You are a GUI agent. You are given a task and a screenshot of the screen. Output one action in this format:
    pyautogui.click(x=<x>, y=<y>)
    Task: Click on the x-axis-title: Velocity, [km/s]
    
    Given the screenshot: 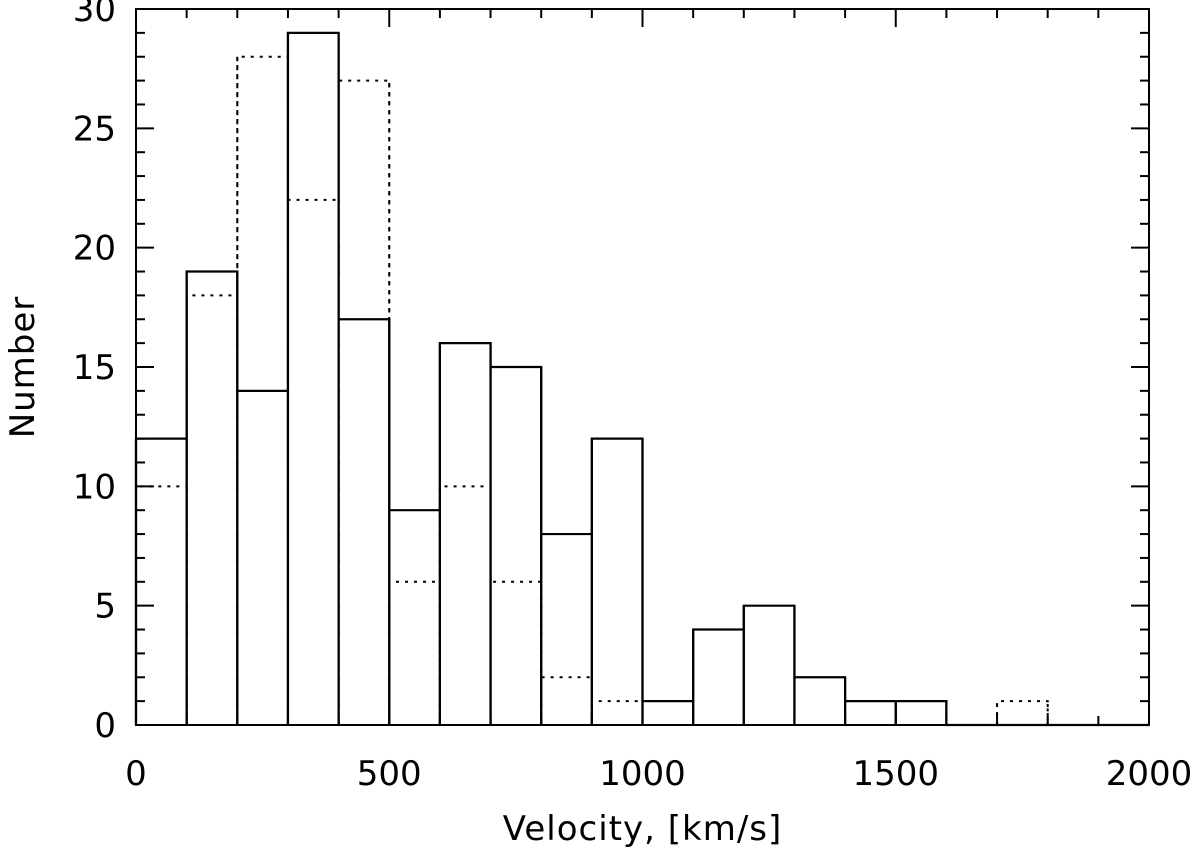 What is the action you would take?
    pyautogui.click(x=643, y=829)
    